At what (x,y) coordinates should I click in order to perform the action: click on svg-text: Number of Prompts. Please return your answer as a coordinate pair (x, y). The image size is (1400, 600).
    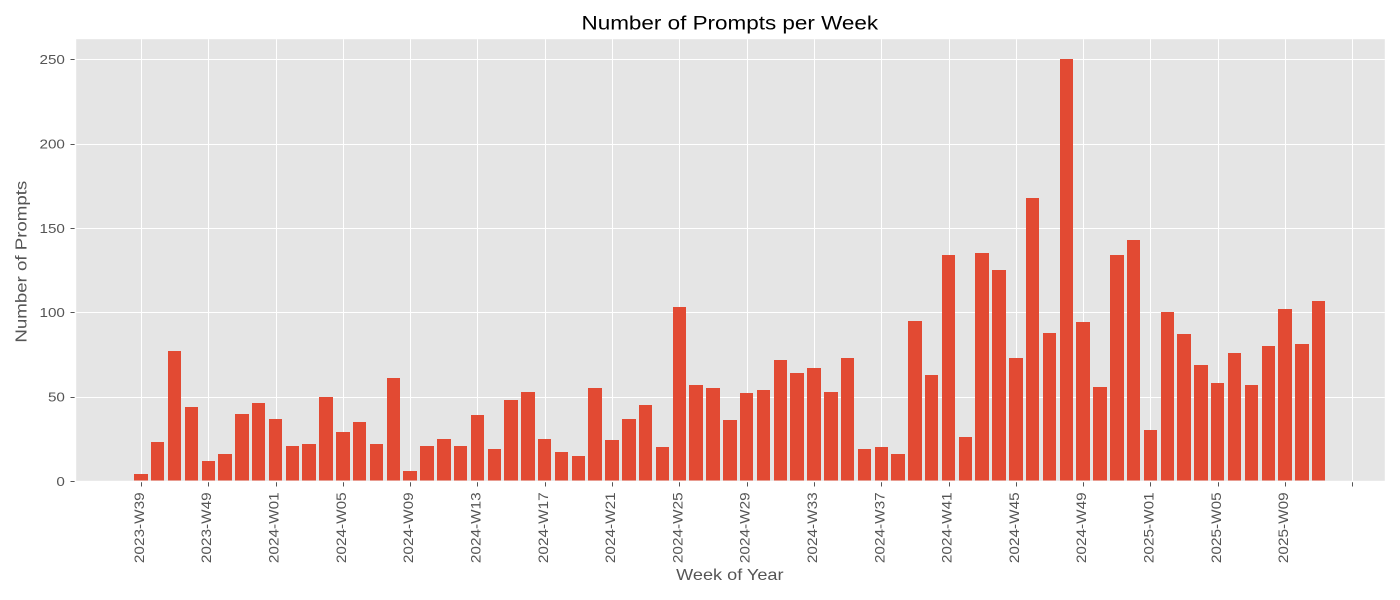
    Looking at the image, I should click on (22, 262).